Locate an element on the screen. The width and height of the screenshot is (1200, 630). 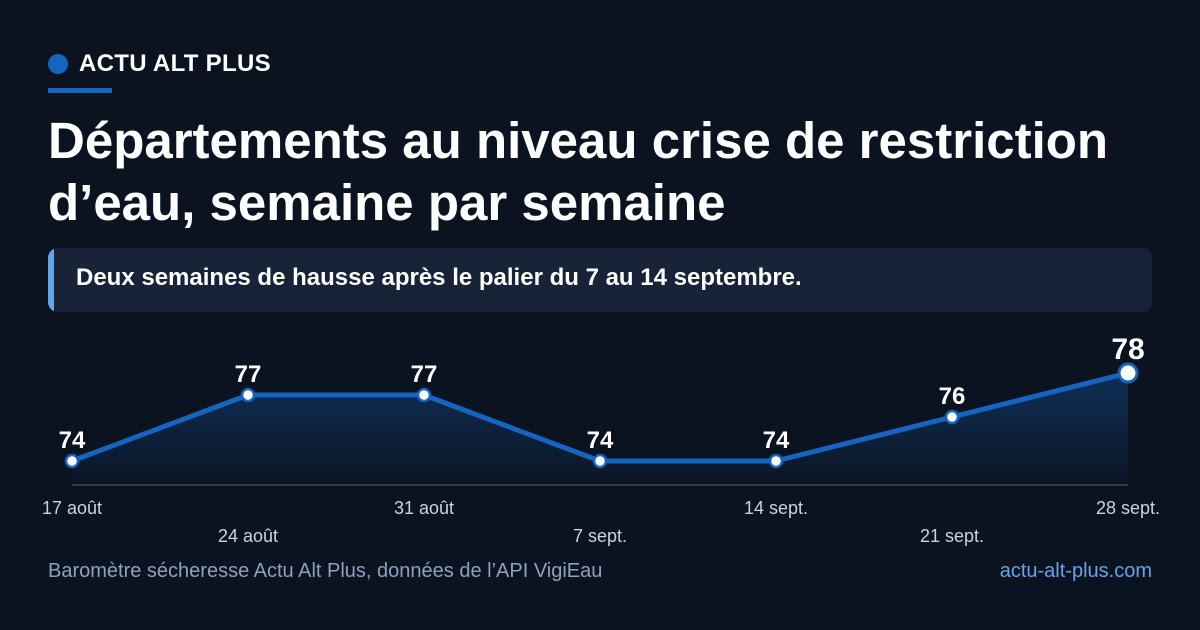
site-link: actu-alt-plus.com is located at coordinates (1075, 571).